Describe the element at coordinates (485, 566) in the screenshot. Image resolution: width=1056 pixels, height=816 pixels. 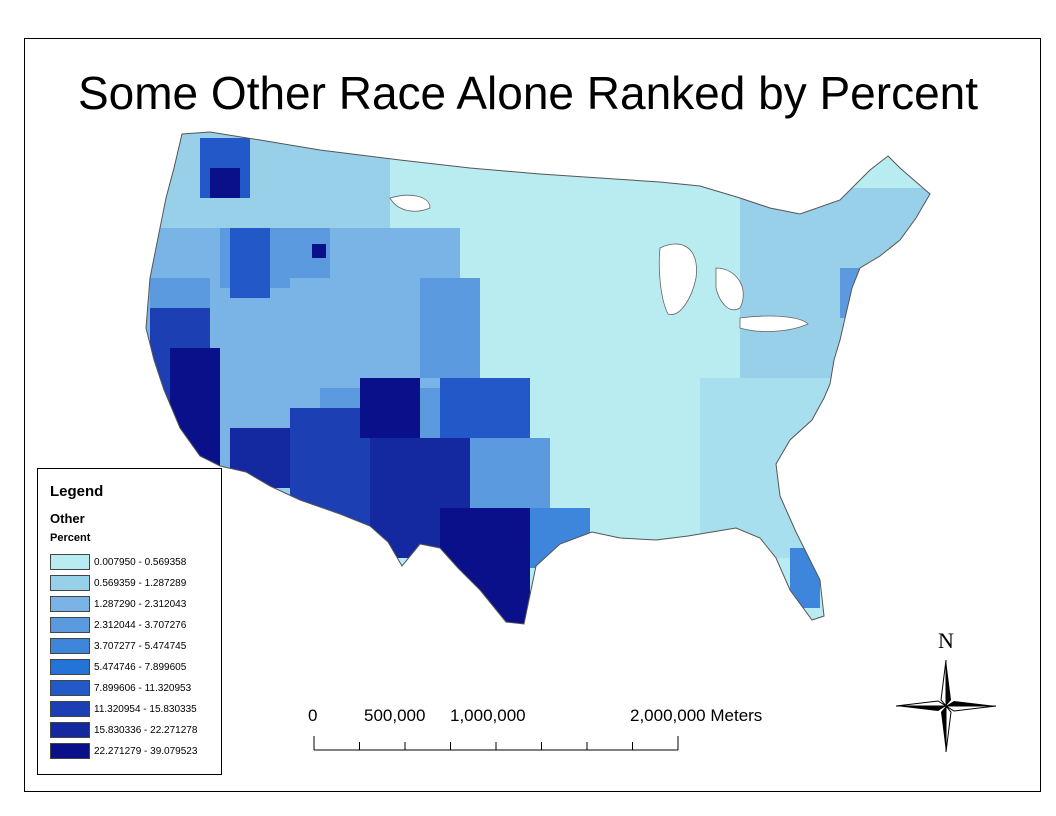
I see `county-region-texas-south` at that location.